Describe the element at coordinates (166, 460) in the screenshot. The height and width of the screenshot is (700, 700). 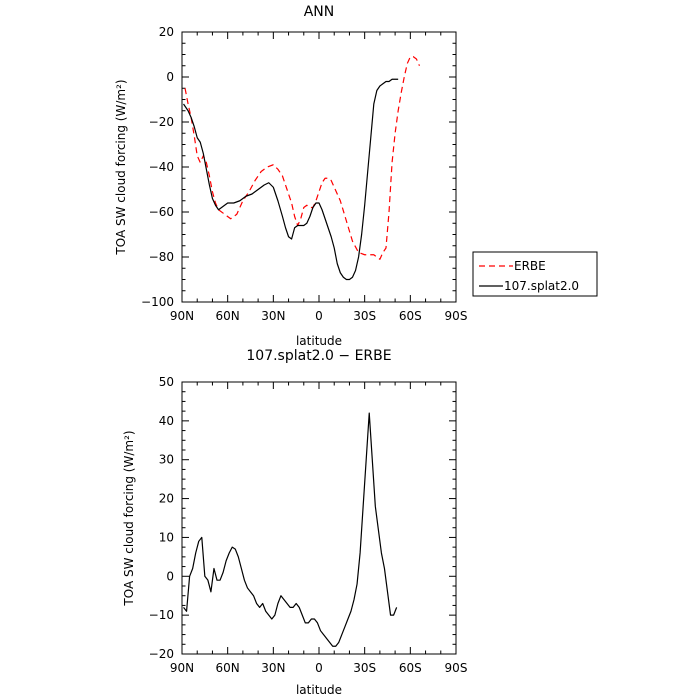
I see `y-tick-label: 30` at that location.